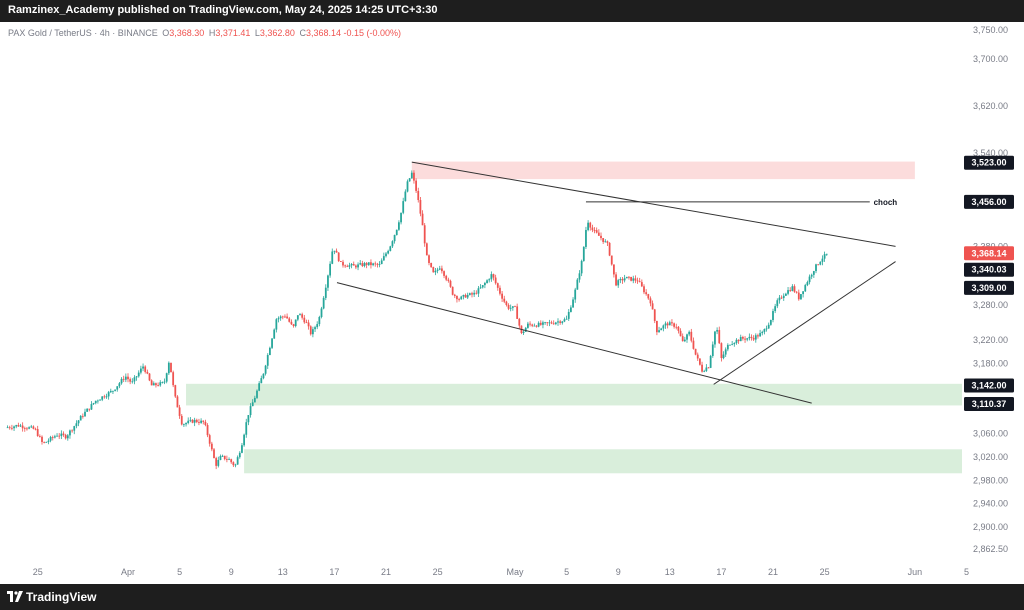 The height and width of the screenshot is (610, 1024). What do you see at coordinates (990, 59) in the screenshot?
I see `y-tick-1: 3,700.00` at bounding box center [990, 59].